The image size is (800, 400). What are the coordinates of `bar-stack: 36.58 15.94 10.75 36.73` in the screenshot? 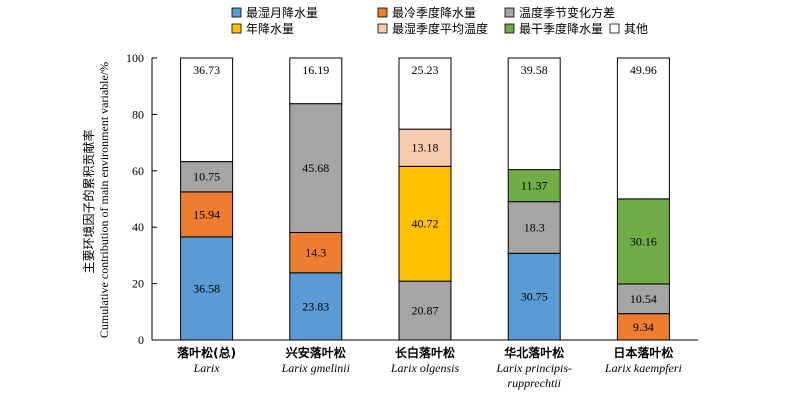 It's located at (207, 199).